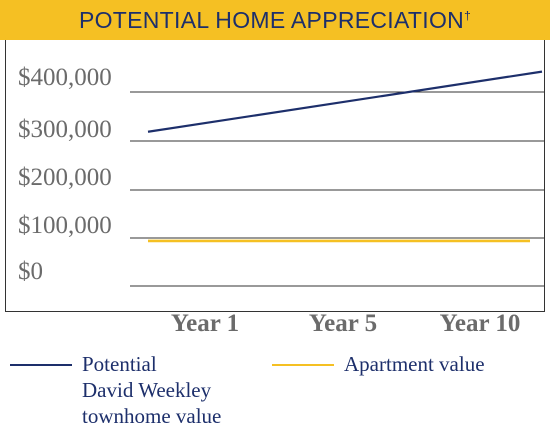 The height and width of the screenshot is (430, 550). What do you see at coordinates (345, 101) in the screenshot?
I see `series-line-townhome` at bounding box center [345, 101].